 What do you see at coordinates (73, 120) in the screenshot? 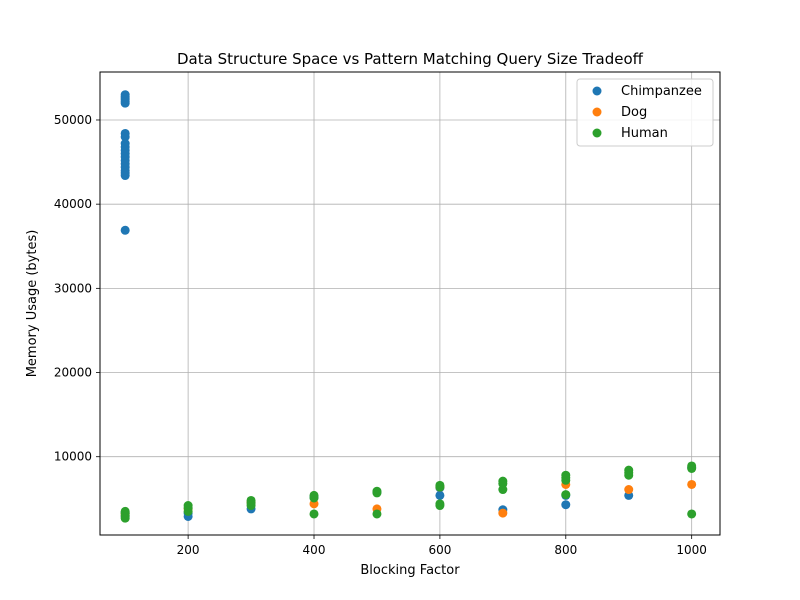
I see `y-tick-label: 50000` at bounding box center [73, 120].